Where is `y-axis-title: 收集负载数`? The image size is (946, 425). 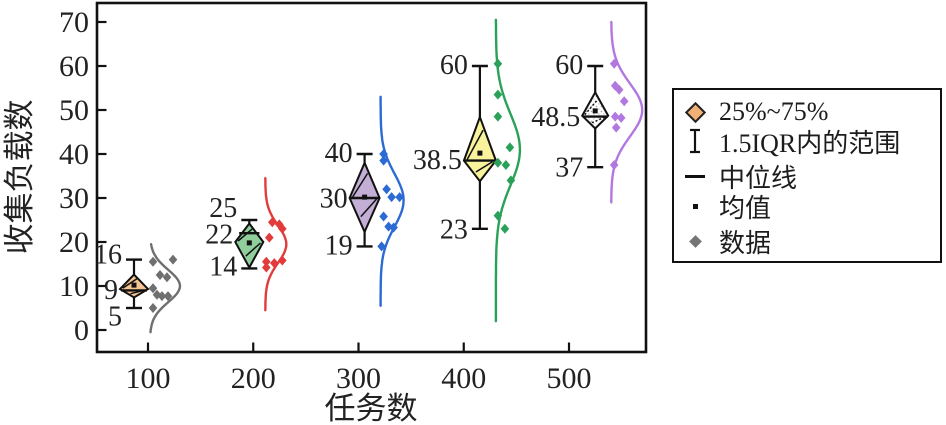 y-axis-title: 收集负载数 is located at coordinates (19, 177).